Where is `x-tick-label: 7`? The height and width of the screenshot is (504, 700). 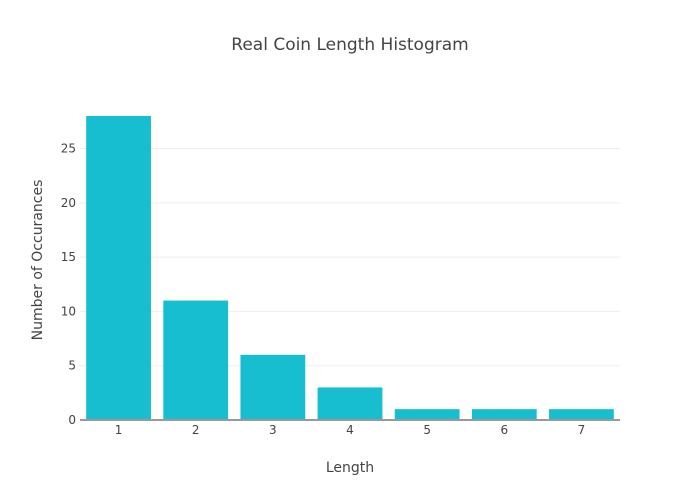 x-tick-label: 7 is located at coordinates (582, 430).